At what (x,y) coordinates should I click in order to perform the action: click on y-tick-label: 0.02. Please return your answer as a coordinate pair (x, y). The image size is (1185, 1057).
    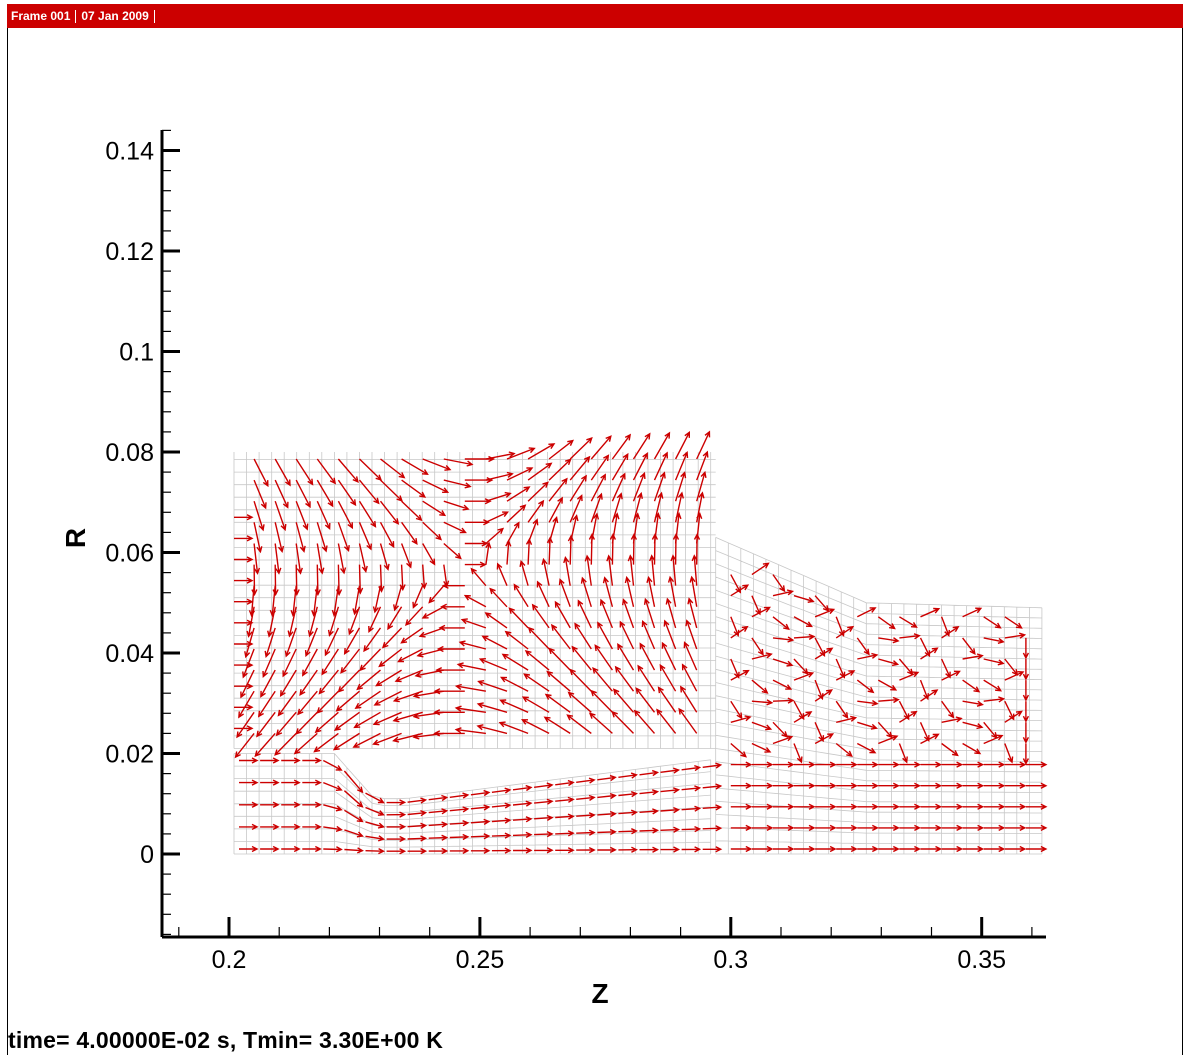
    Looking at the image, I should click on (129, 755).